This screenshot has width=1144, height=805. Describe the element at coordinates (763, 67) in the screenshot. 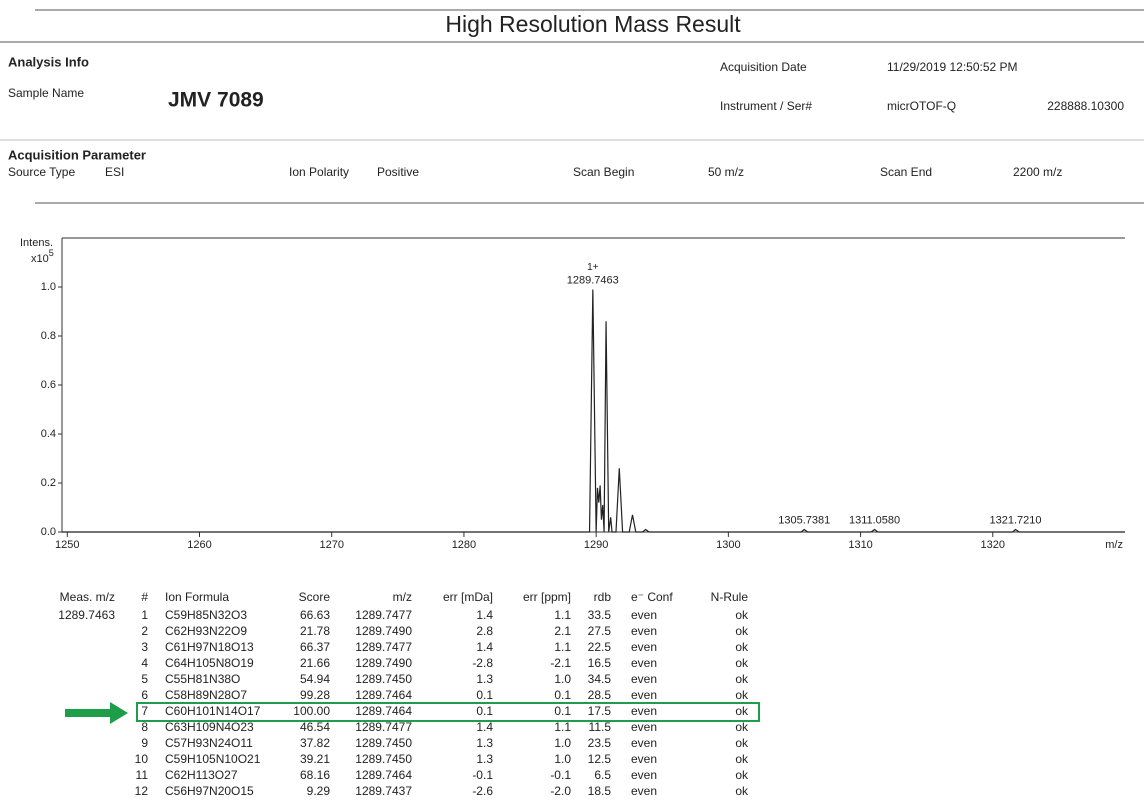

I see `label: Acquisition Date` at that location.